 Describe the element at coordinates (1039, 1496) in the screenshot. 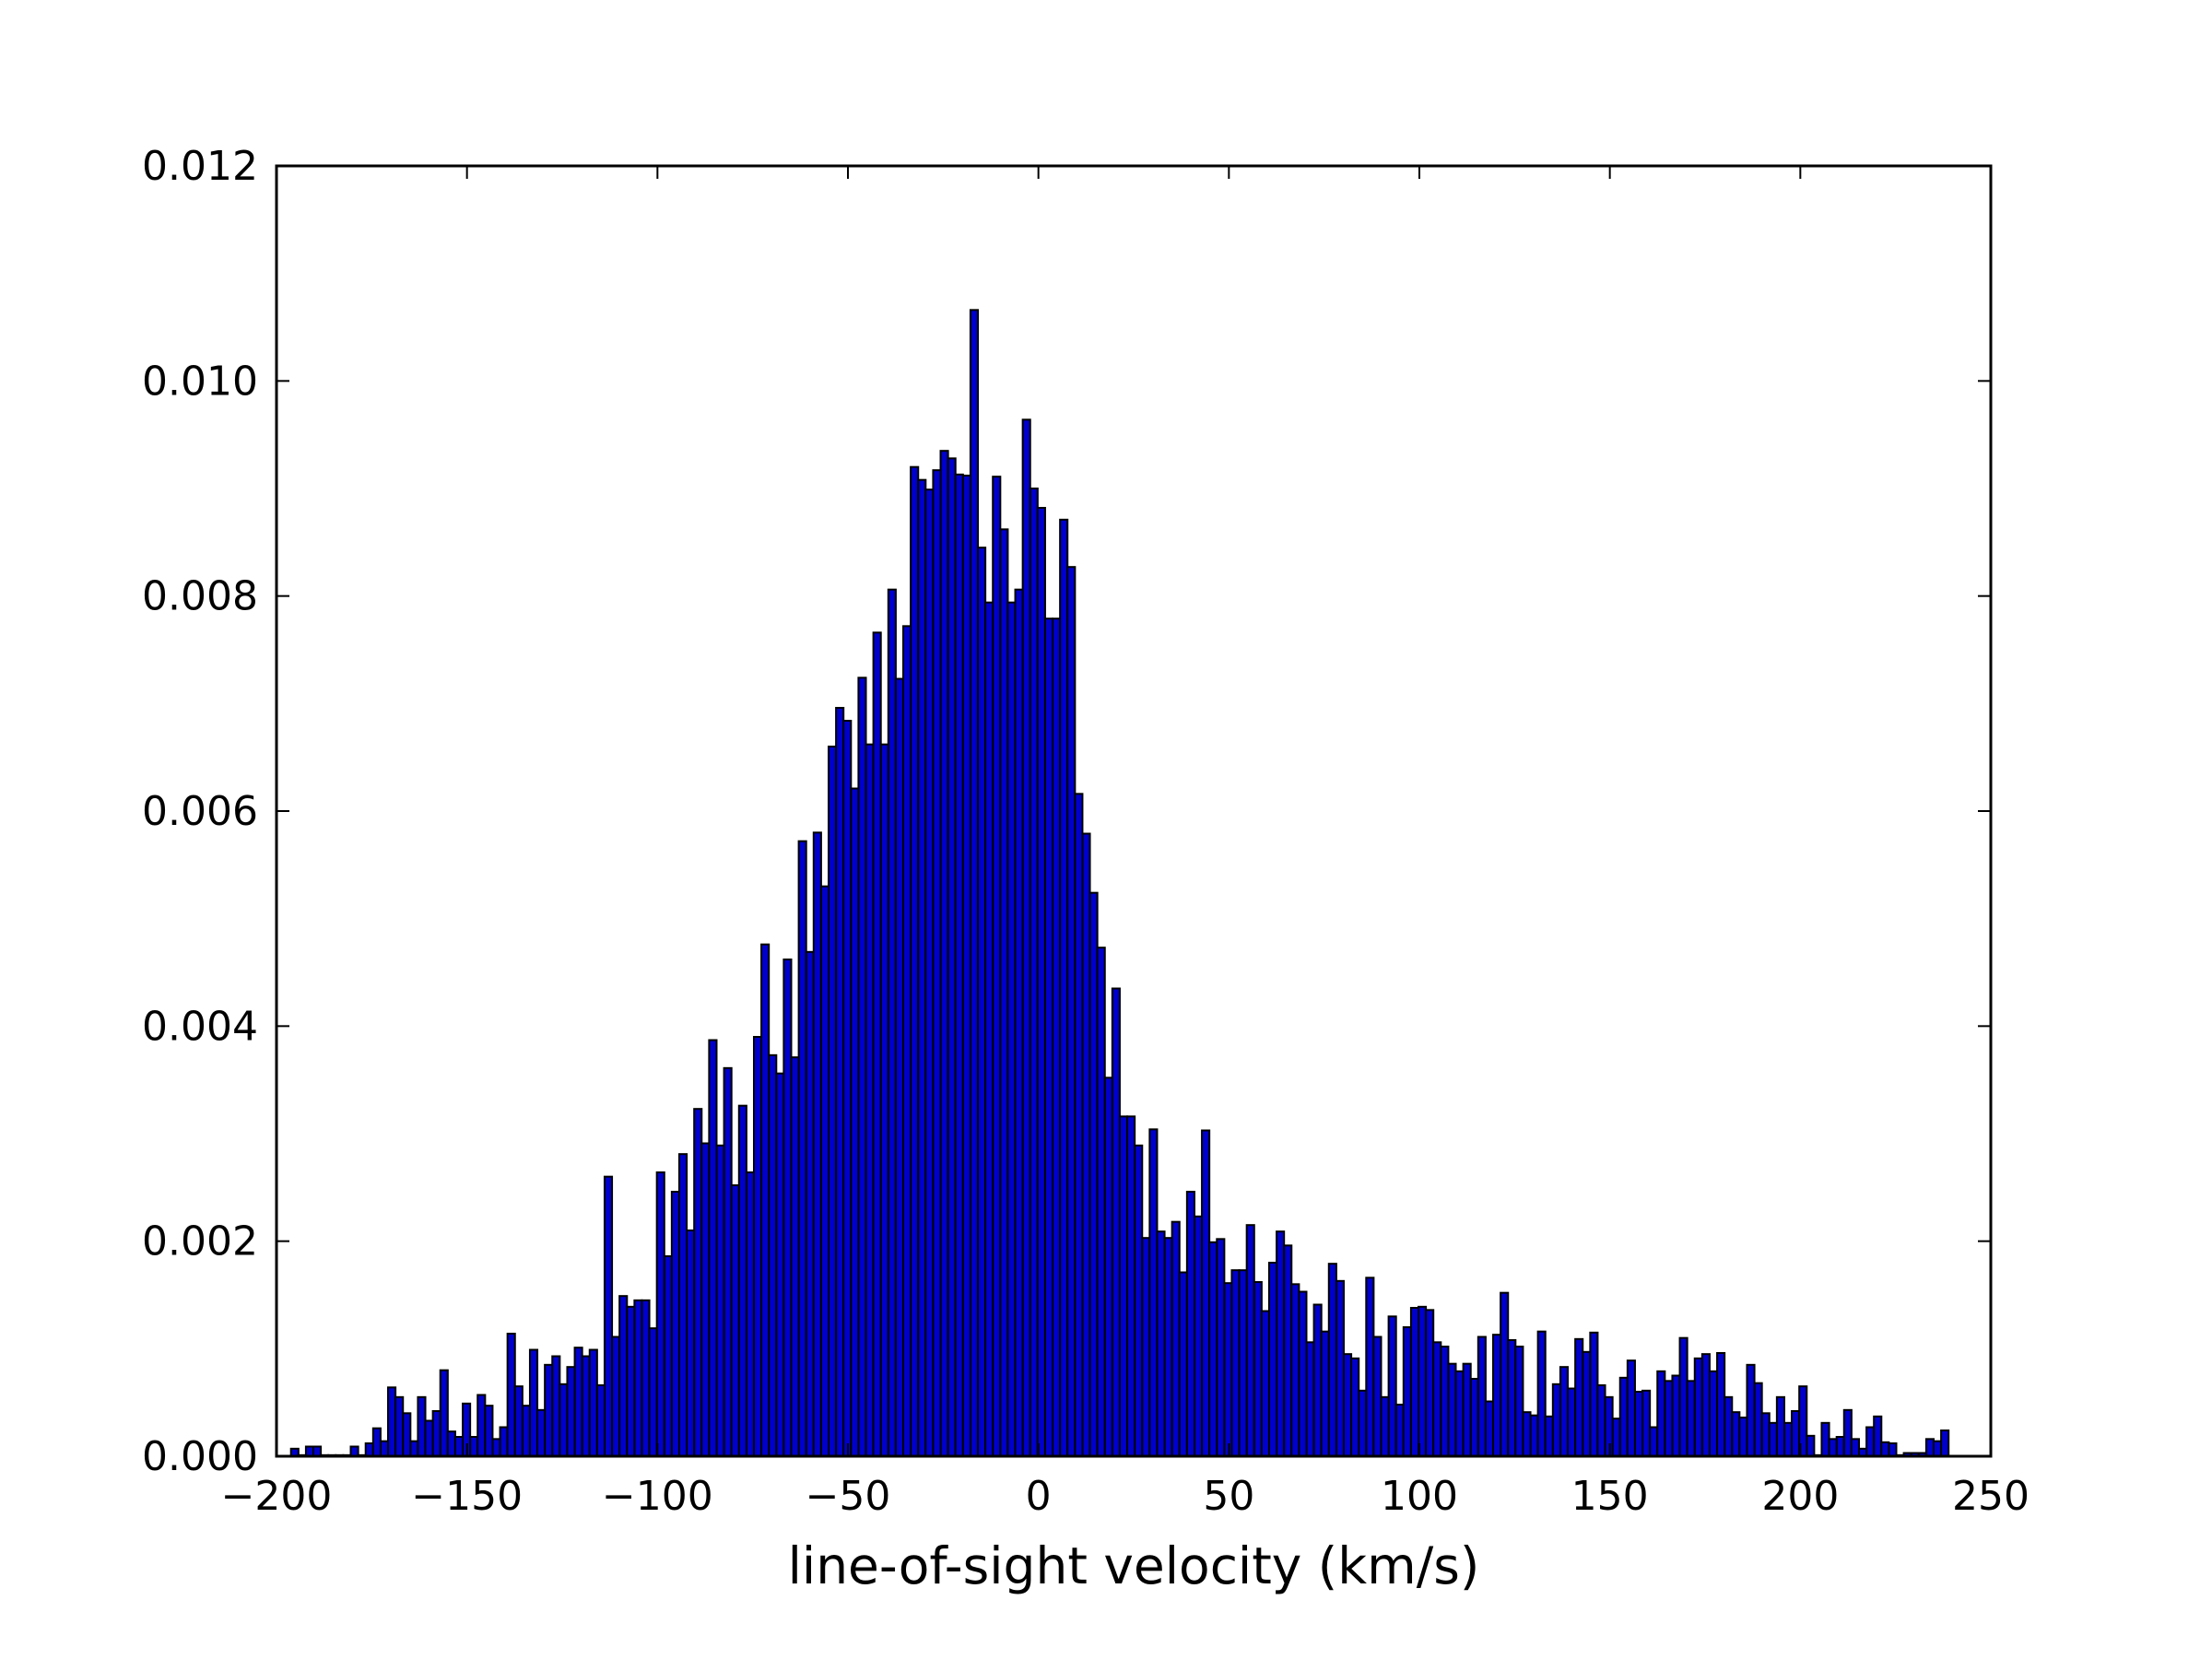

I see `x-tick-label: 0` at that location.